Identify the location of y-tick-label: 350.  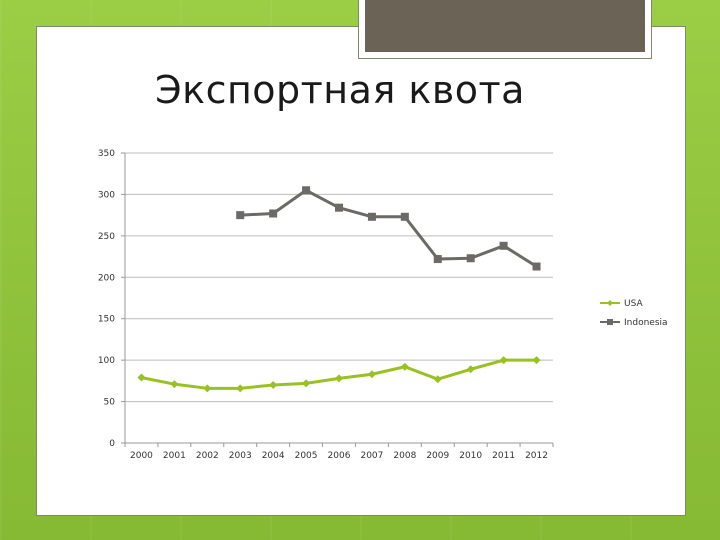
(106, 154).